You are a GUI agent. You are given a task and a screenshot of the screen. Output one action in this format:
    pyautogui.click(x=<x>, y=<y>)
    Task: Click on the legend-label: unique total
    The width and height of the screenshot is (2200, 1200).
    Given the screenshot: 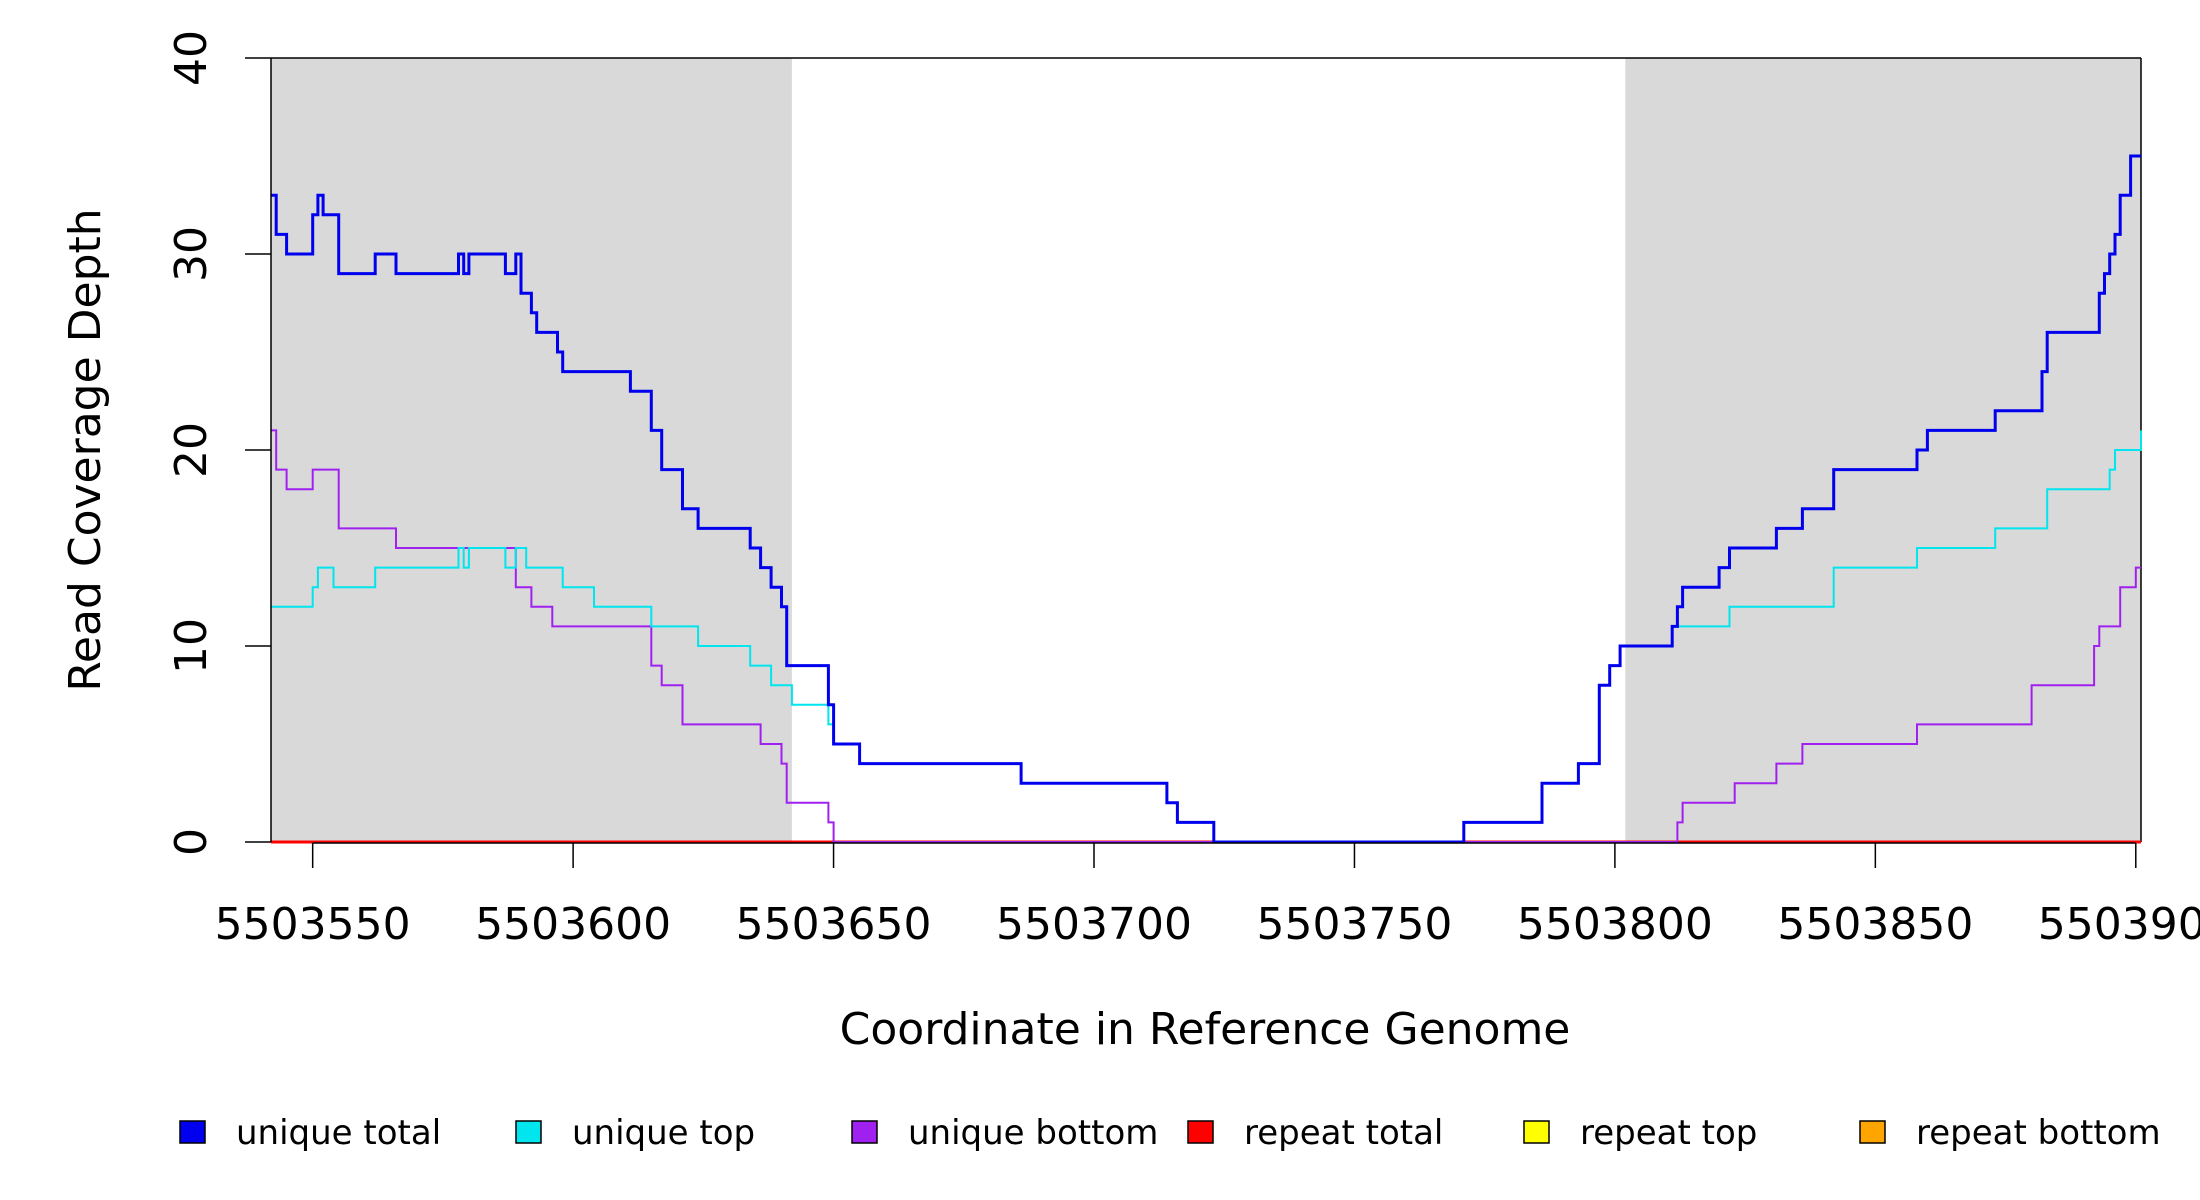 What is the action you would take?
    pyautogui.click(x=338, y=1133)
    